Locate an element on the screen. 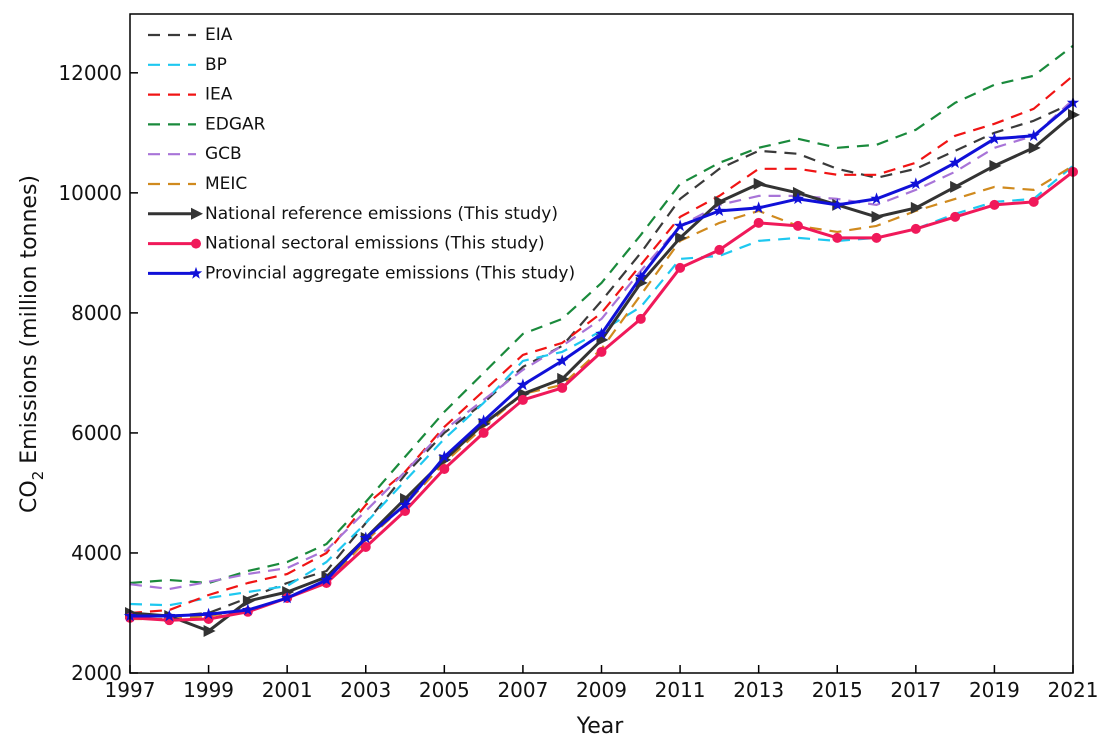 The width and height of the screenshot is (1102, 738). x-tick-label: 2001 is located at coordinates (287, 690).